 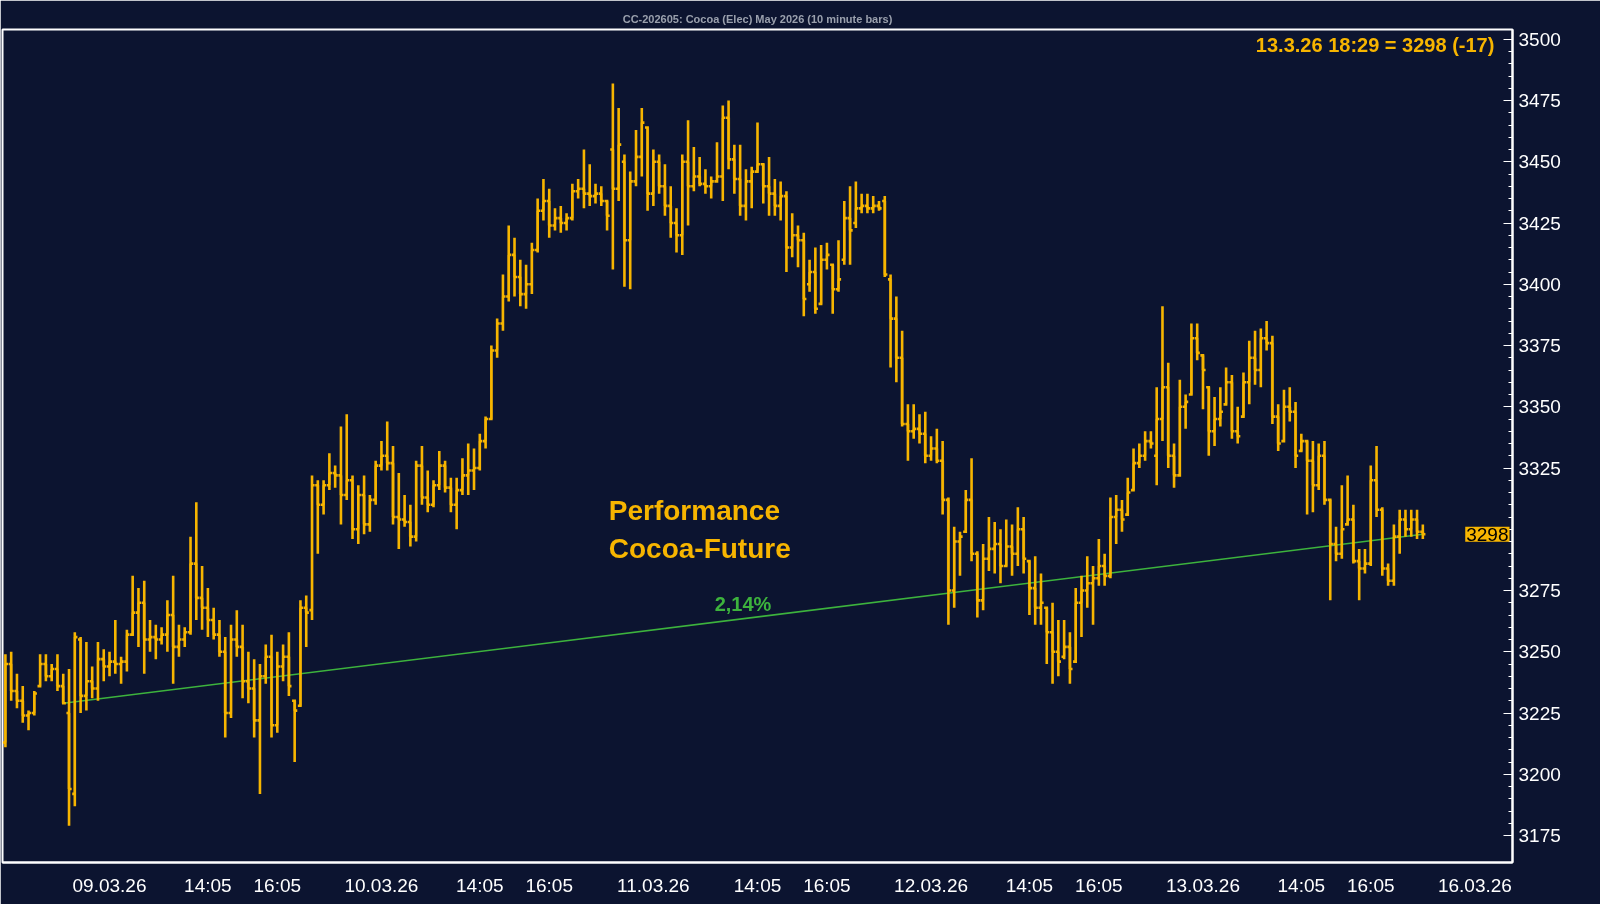 I want to click on y-tick-label: 3375, so click(x=1539, y=346).